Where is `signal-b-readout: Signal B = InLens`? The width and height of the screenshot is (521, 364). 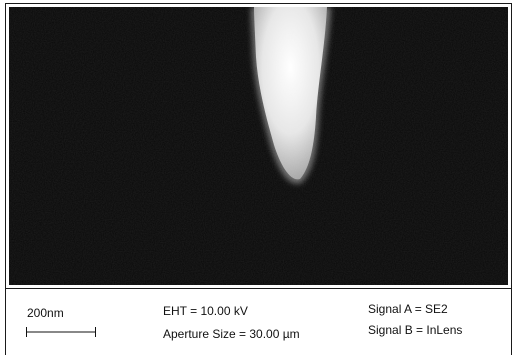 signal-b-readout: Signal B = InLens is located at coordinates (415, 330).